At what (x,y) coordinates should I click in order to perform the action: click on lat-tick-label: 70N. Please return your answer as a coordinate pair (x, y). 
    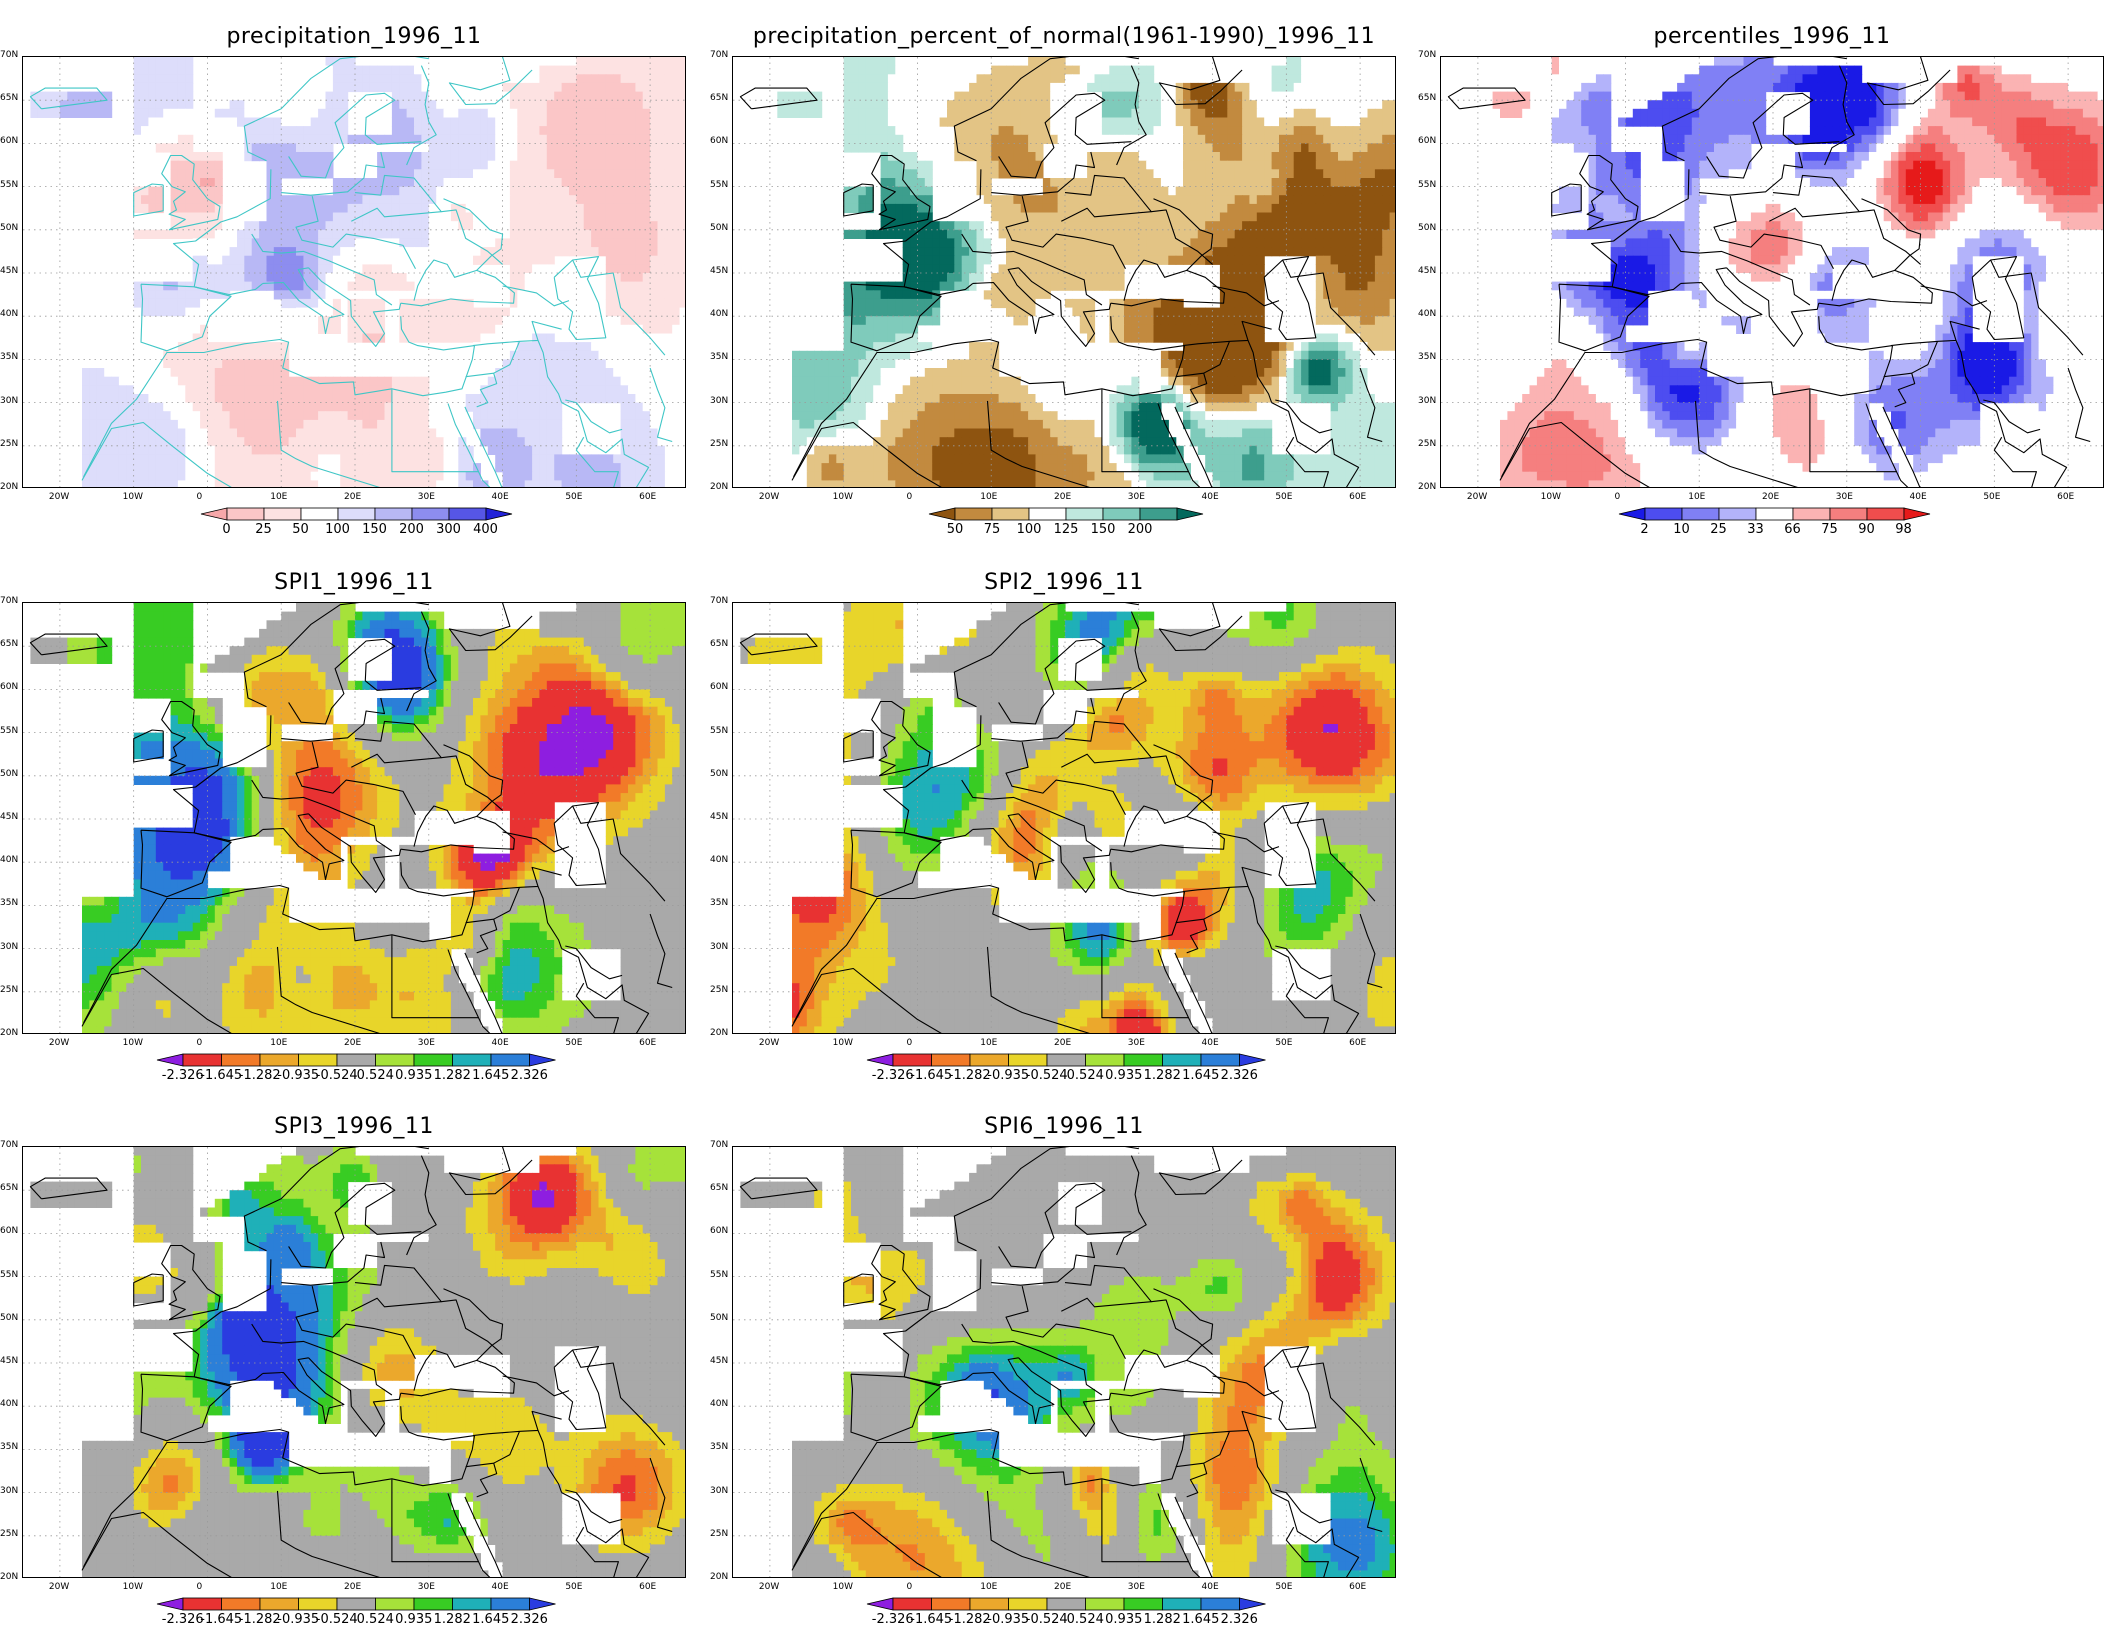
    Looking at the image, I should click on (719, 601).